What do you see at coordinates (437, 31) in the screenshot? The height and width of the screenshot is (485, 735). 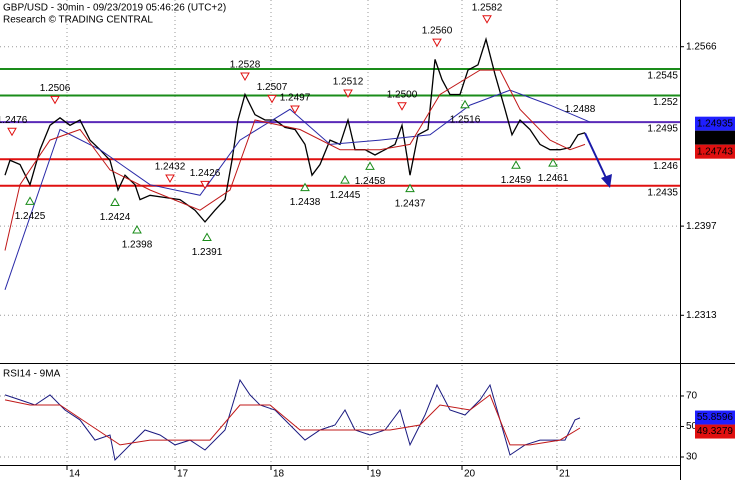 I see `high-label: 1.2560` at bounding box center [437, 31].